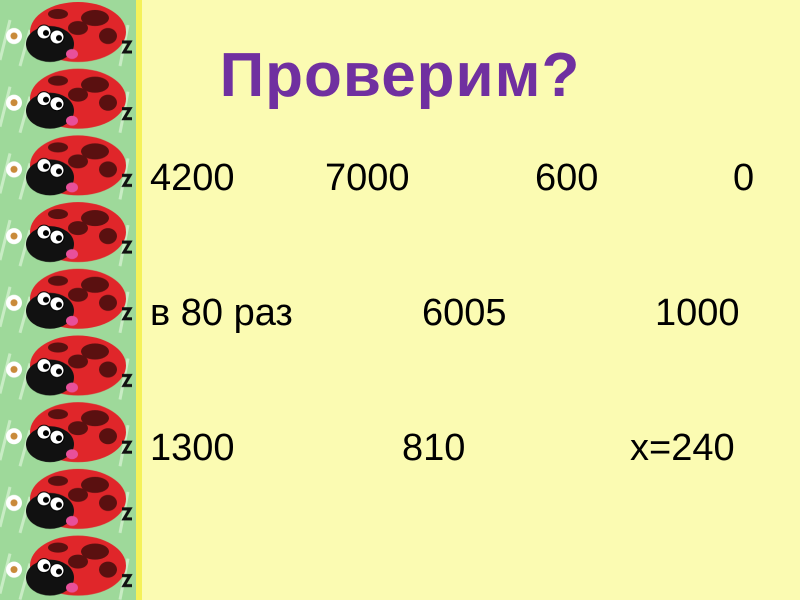 This screenshot has width=800, height=600. What do you see at coordinates (682, 448) in the screenshot?
I see `answer-r3-c3: х=240` at bounding box center [682, 448].